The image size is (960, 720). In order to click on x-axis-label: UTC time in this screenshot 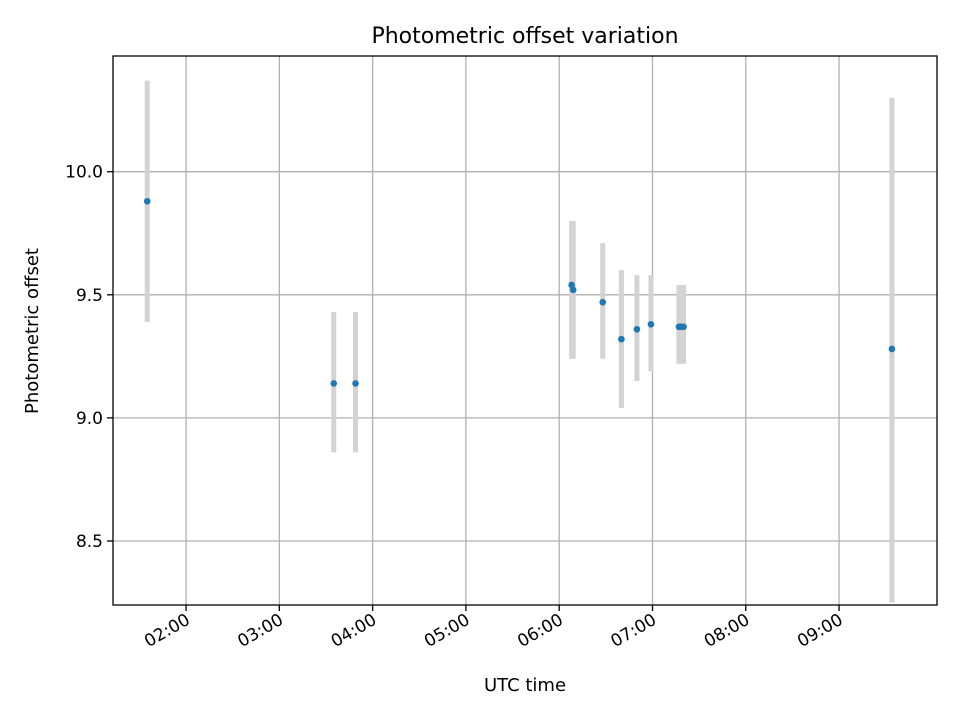, I will do `click(525, 685)`.